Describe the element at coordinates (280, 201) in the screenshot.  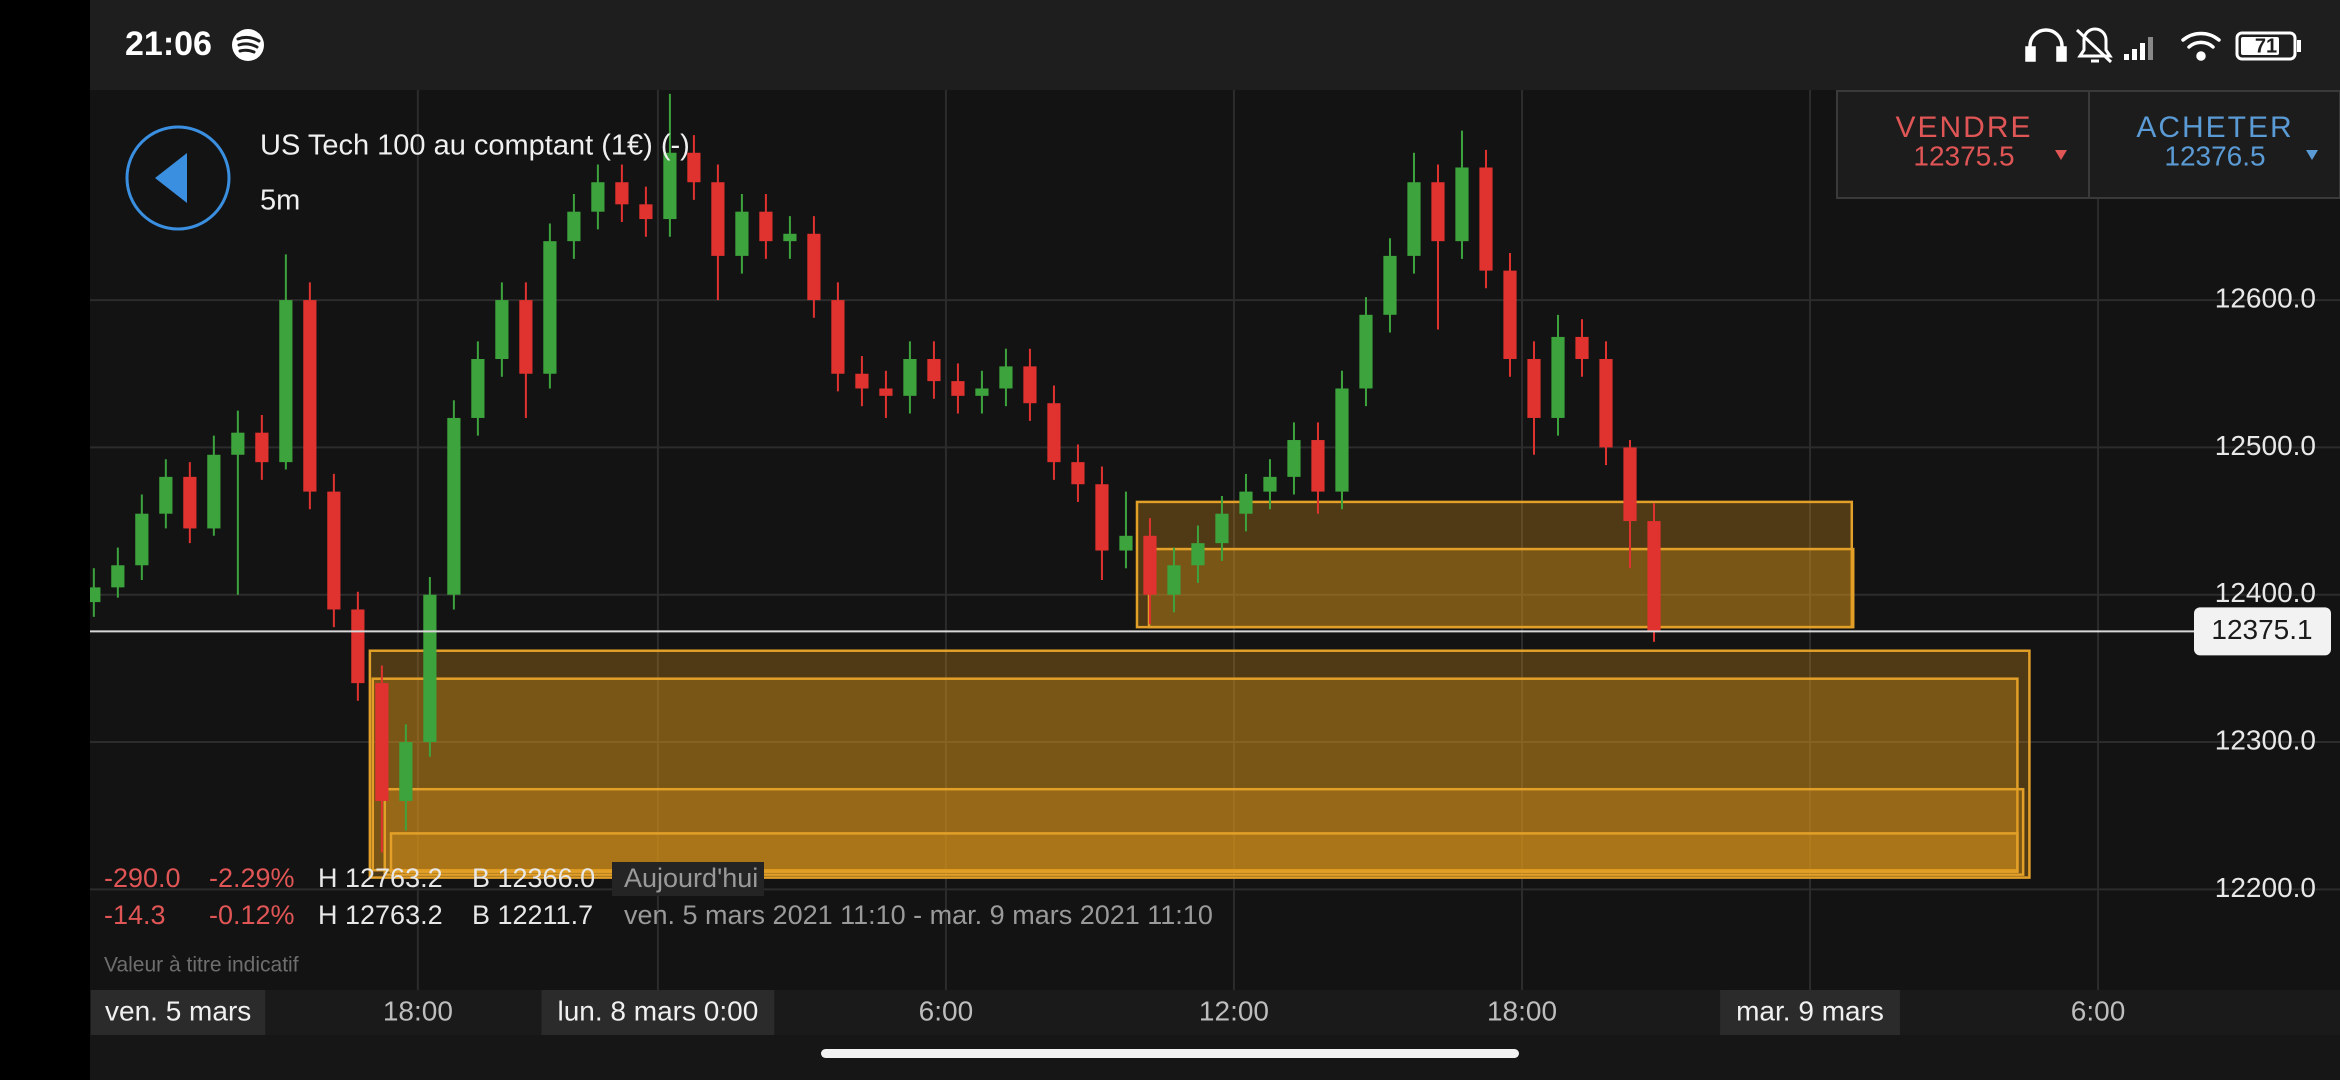
I see `timeframe: 5m` at that location.